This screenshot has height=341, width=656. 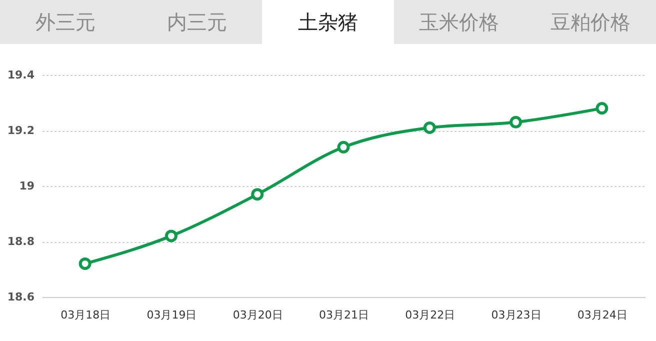 I want to click on x-tick-label: 03月22日, so click(x=430, y=315).